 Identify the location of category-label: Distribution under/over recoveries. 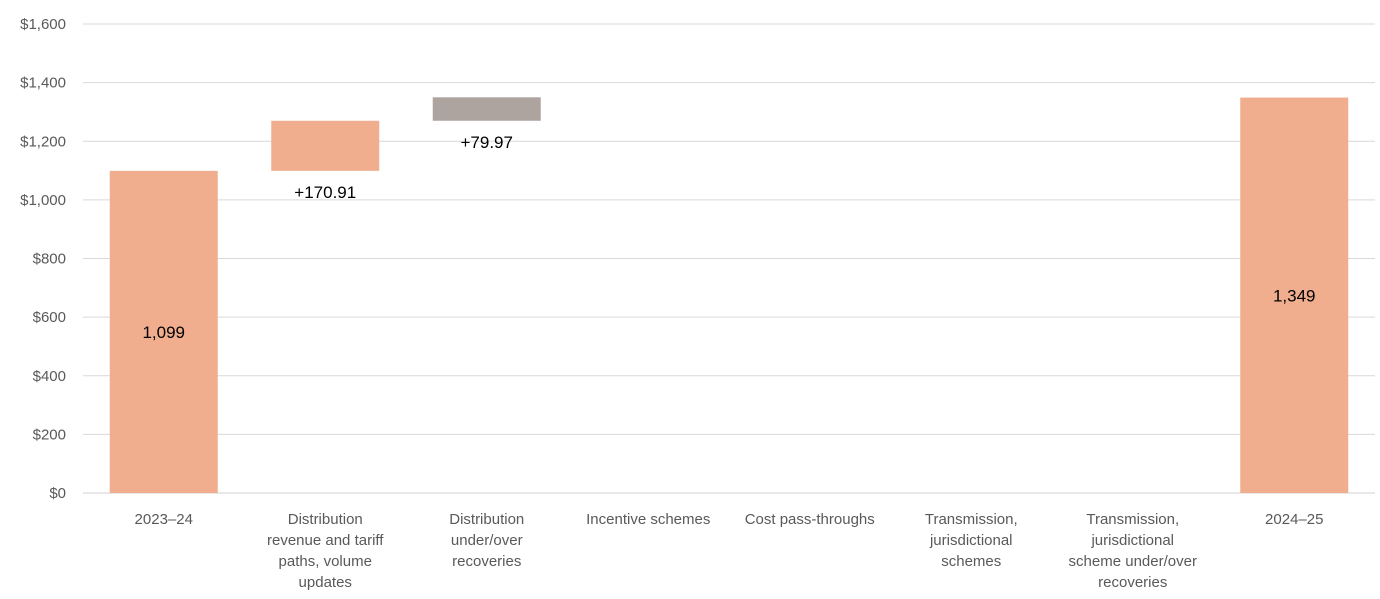
(486, 540).